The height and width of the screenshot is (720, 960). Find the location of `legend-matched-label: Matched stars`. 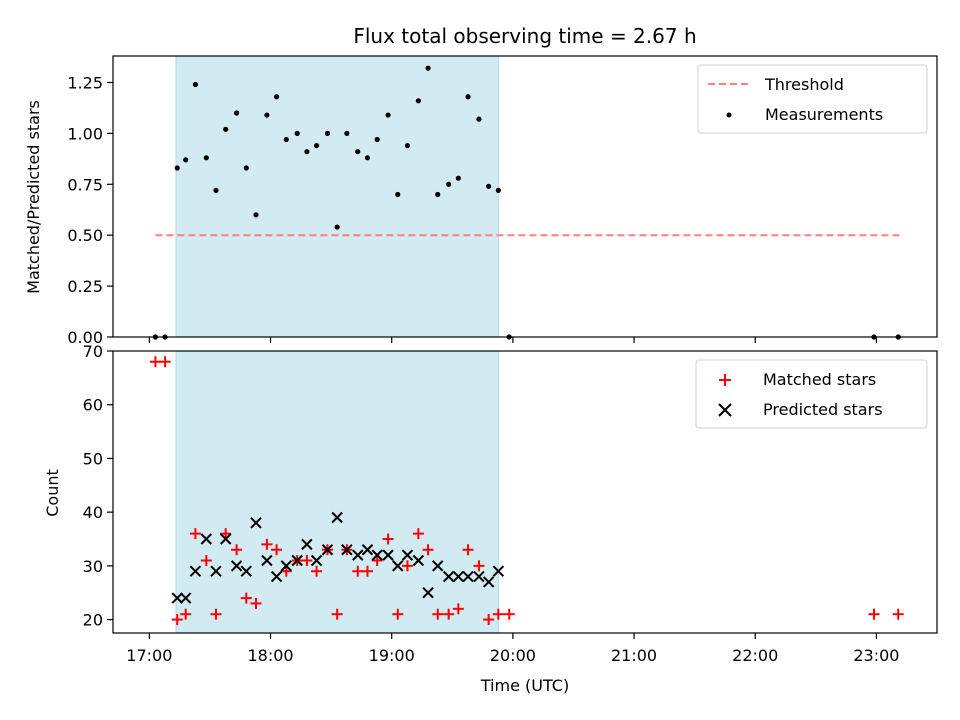

legend-matched-label: Matched stars is located at coordinates (819, 379).